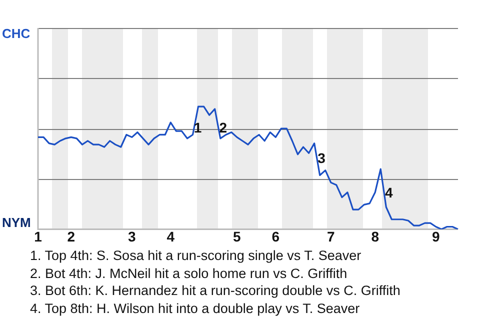 The height and width of the screenshot is (320, 480). Describe the element at coordinates (330, 236) in the screenshot. I see `x-tick-label: 7` at that location.